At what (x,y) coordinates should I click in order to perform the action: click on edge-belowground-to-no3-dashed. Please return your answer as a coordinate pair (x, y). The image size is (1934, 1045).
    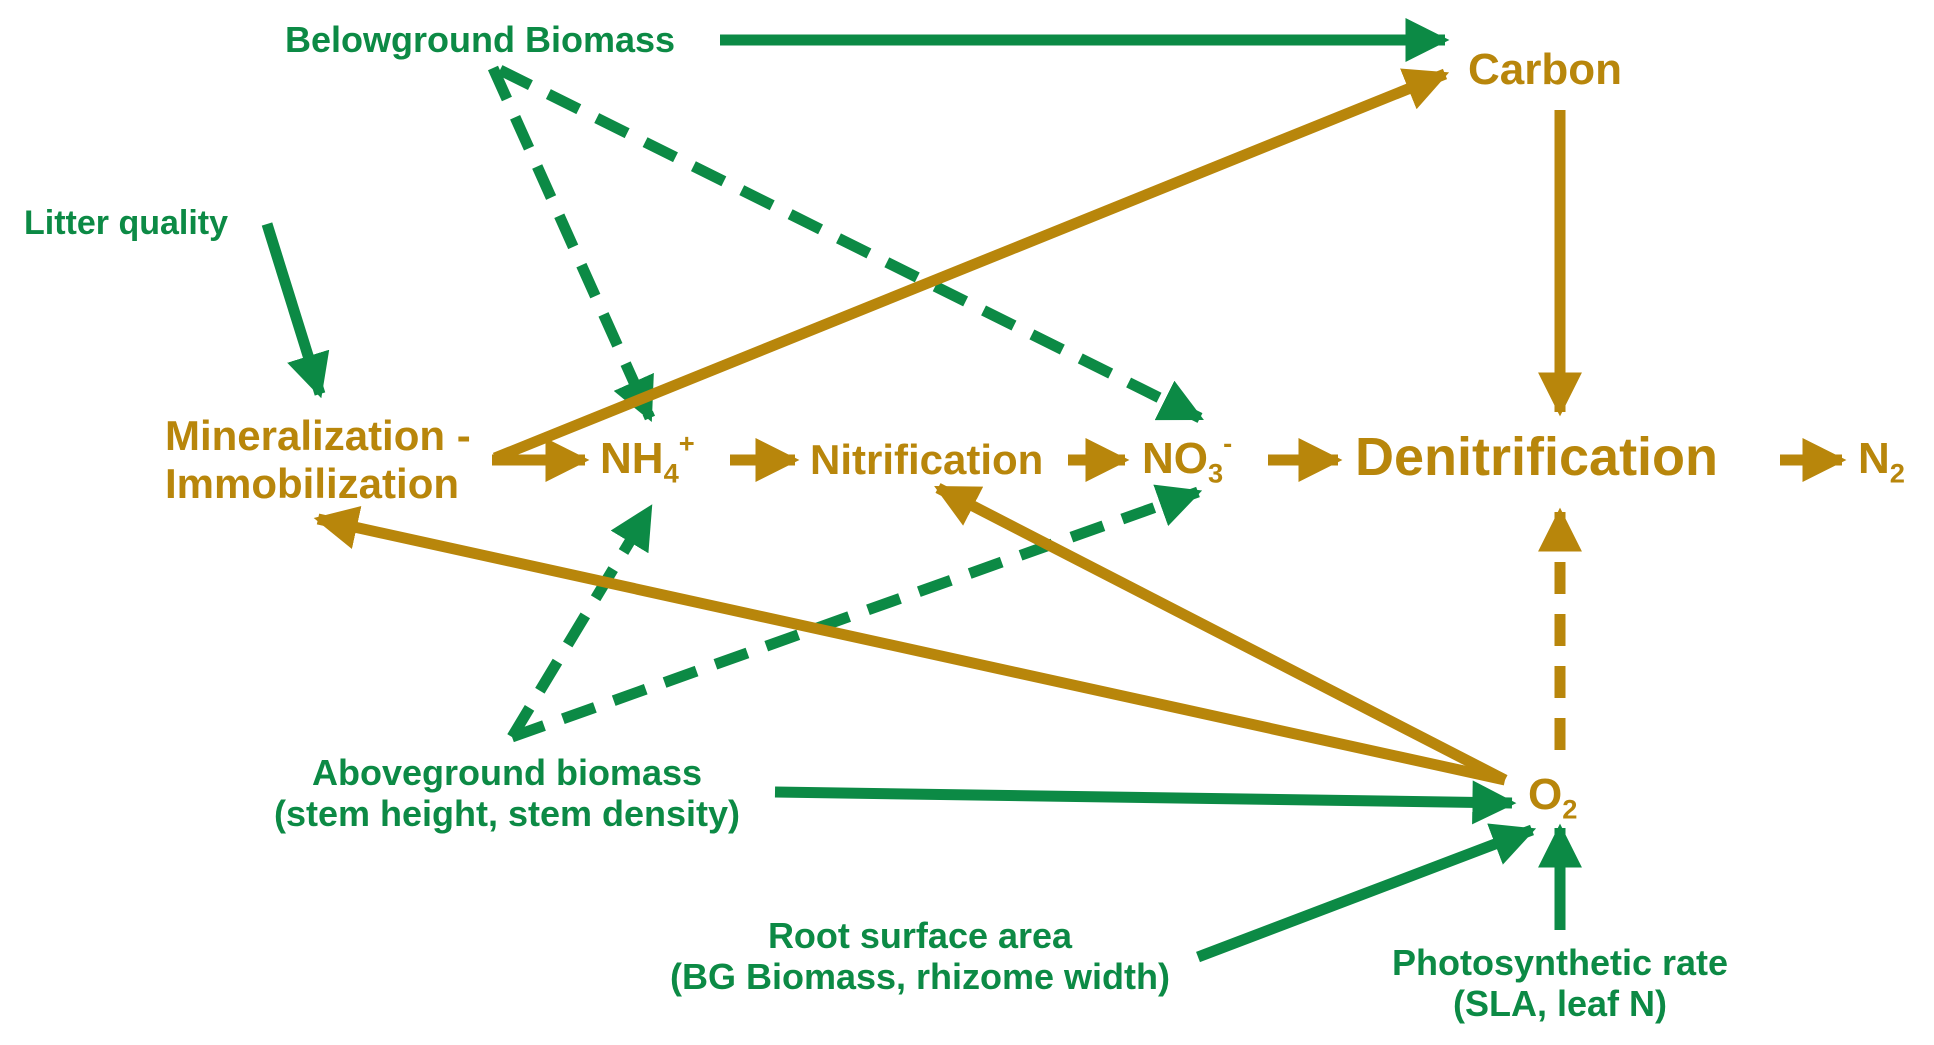
    Looking at the image, I should click on (850, 244).